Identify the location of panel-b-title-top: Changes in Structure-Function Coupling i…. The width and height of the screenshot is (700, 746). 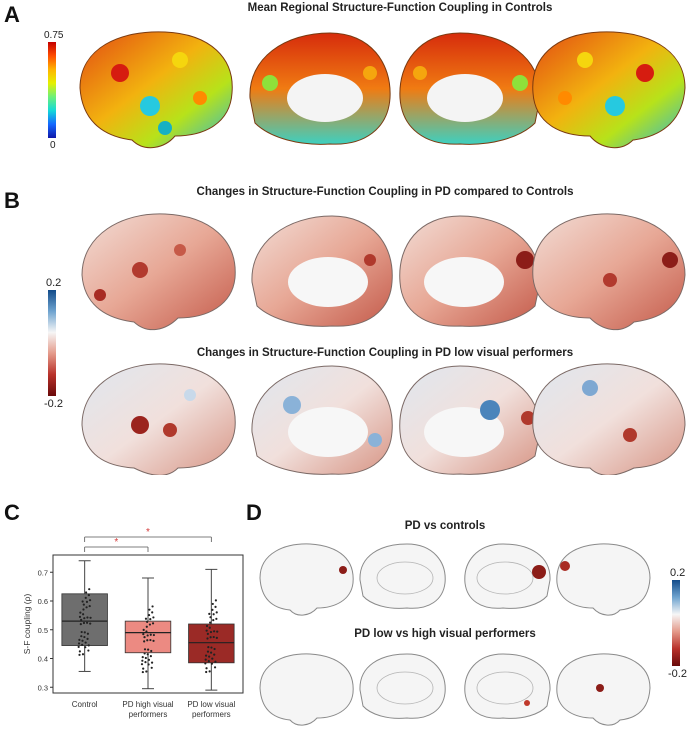
(385, 192).